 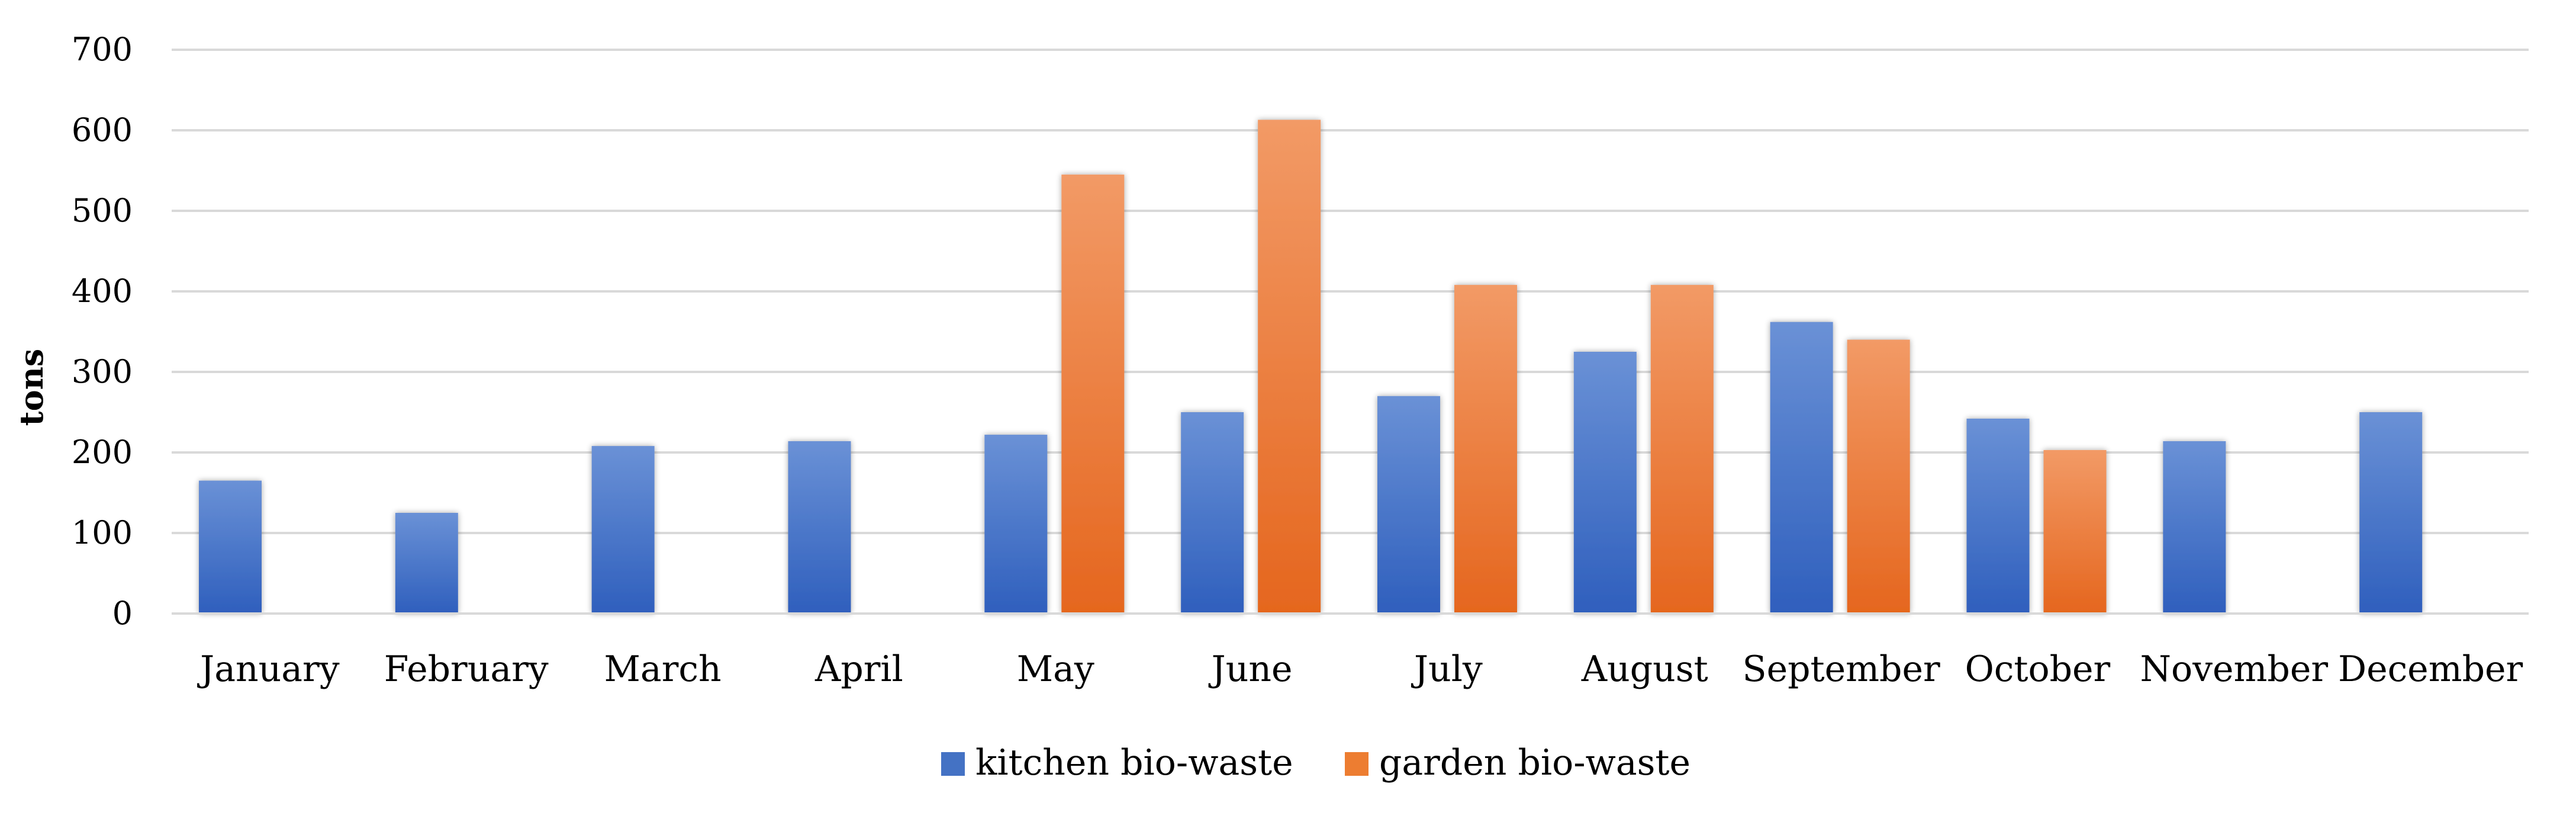 What do you see at coordinates (953, 764) in the screenshot?
I see `legend-swatch-kitchen` at bounding box center [953, 764].